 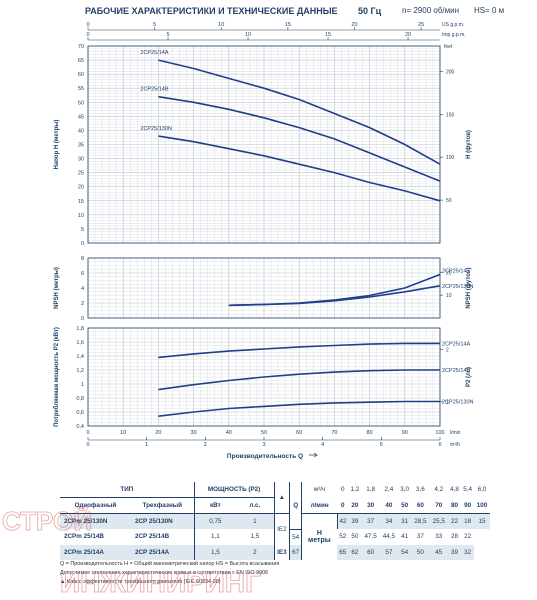 I want to click on left-tick-label: 20, so click(x=81, y=188).